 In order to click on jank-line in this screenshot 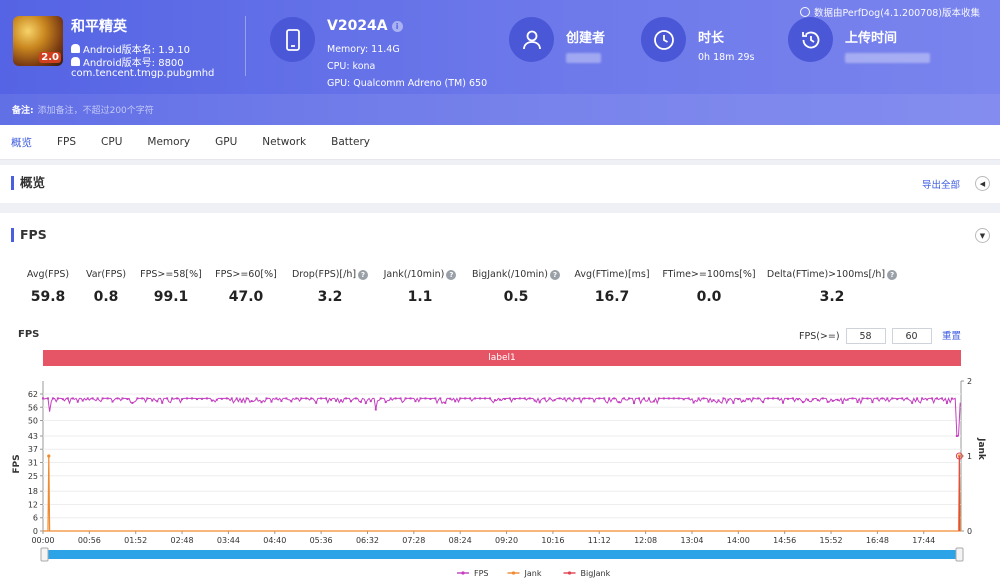, I will do `click(502, 493)`.